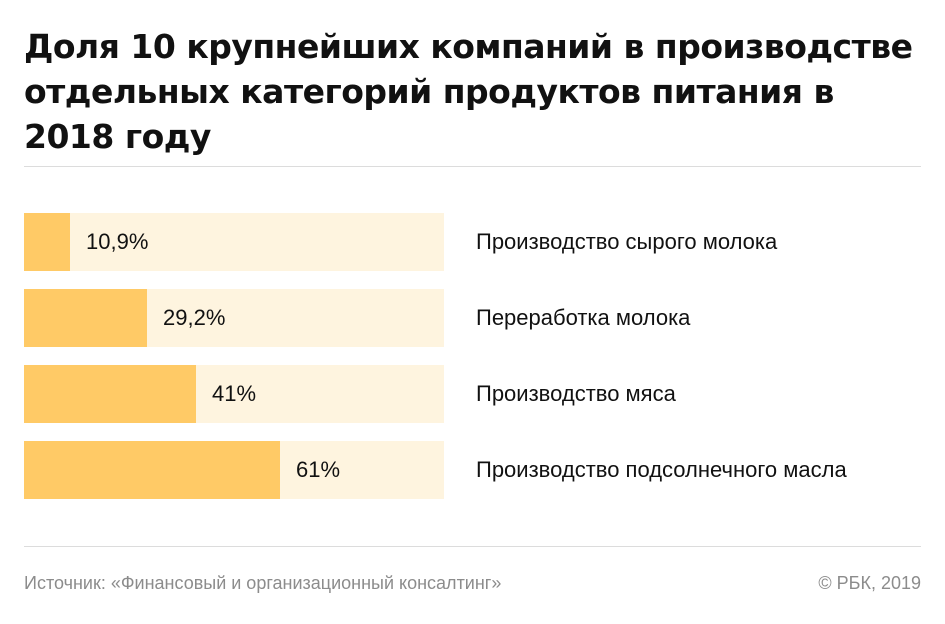 The image size is (945, 624). I want to click on bar-track: 61%, so click(234, 470).